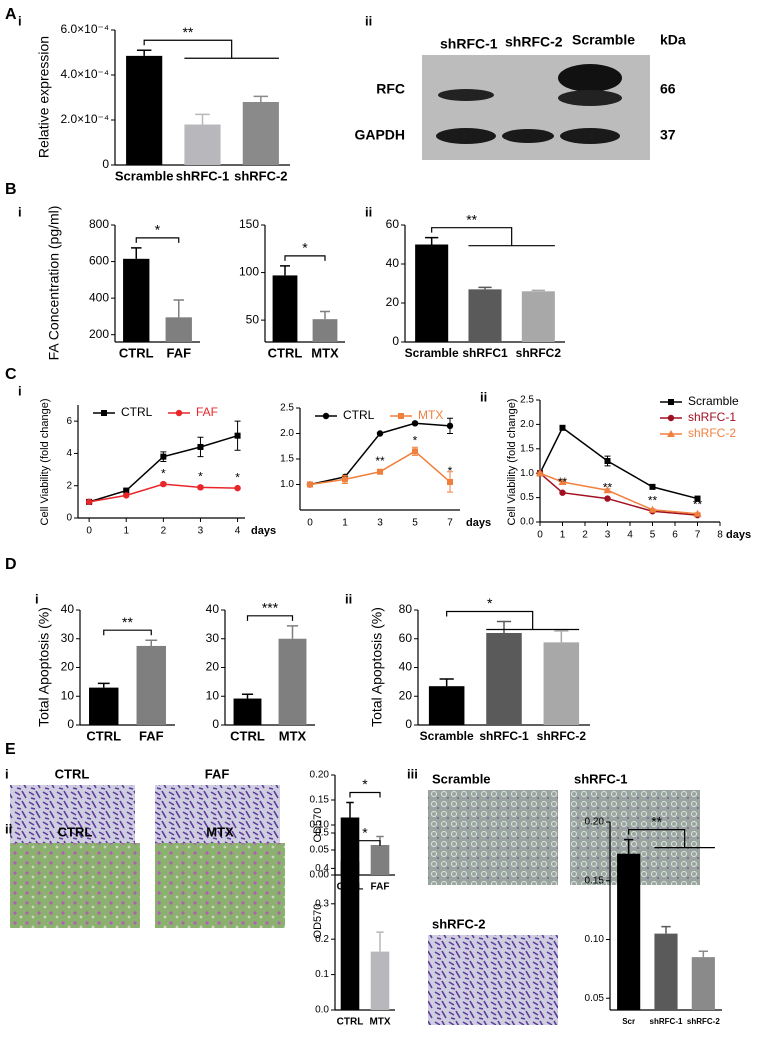  I want to click on image-label: shRFC-1, so click(600, 778).